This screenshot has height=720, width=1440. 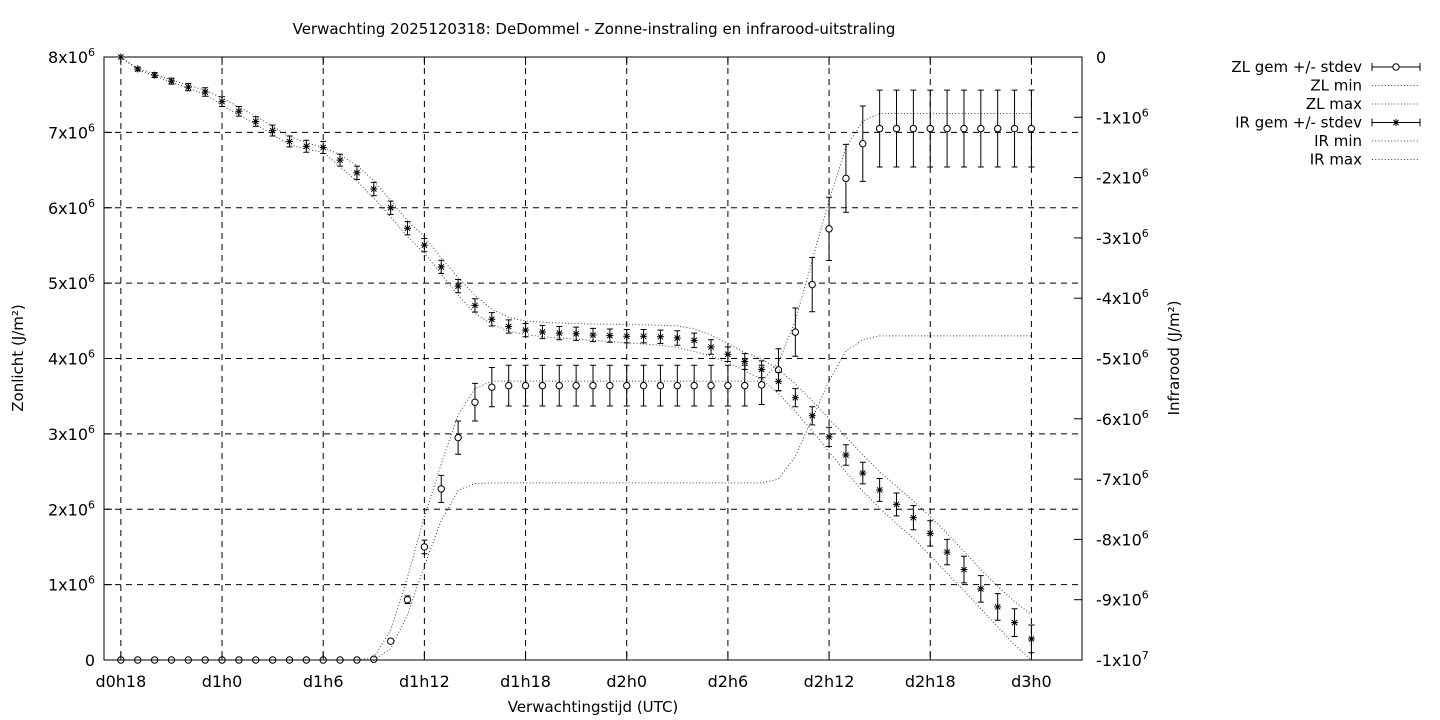 I want to click on y2-tick-label: -5x10⁶, so click(x=1122, y=358).